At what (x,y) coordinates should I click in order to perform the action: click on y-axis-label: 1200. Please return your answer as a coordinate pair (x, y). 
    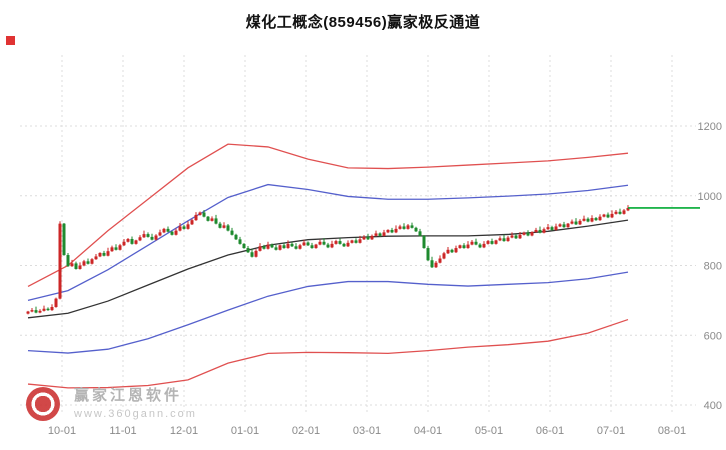
    Looking at the image, I should click on (710, 127).